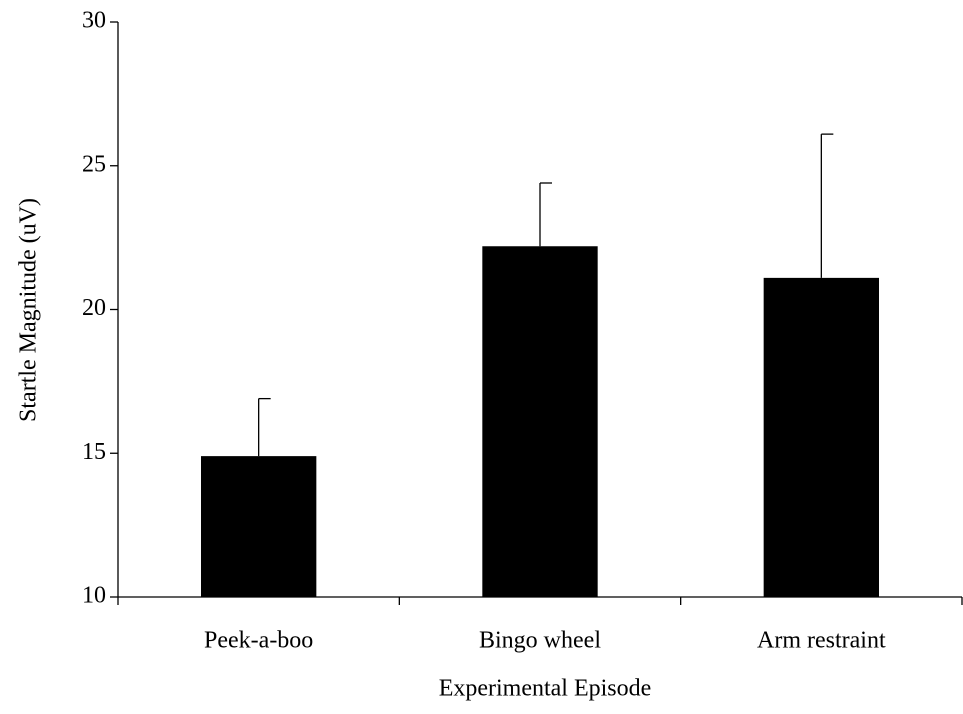 This screenshot has width=963, height=714. I want to click on y-axis-label: Startle Magnitude (uV), so click(29, 310).